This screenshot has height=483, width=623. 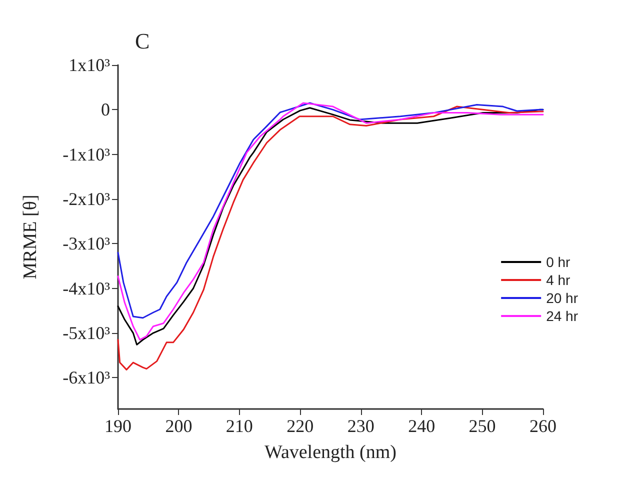 I want to click on text: C, so click(x=142, y=41).